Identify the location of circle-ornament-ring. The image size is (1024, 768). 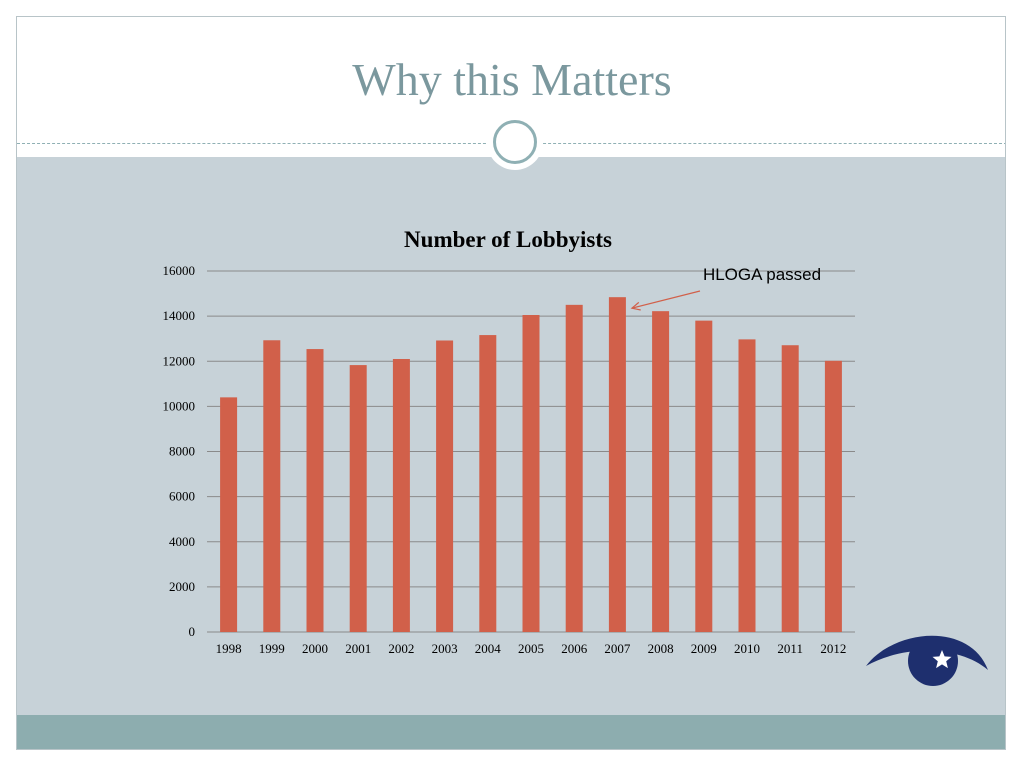
(515, 142).